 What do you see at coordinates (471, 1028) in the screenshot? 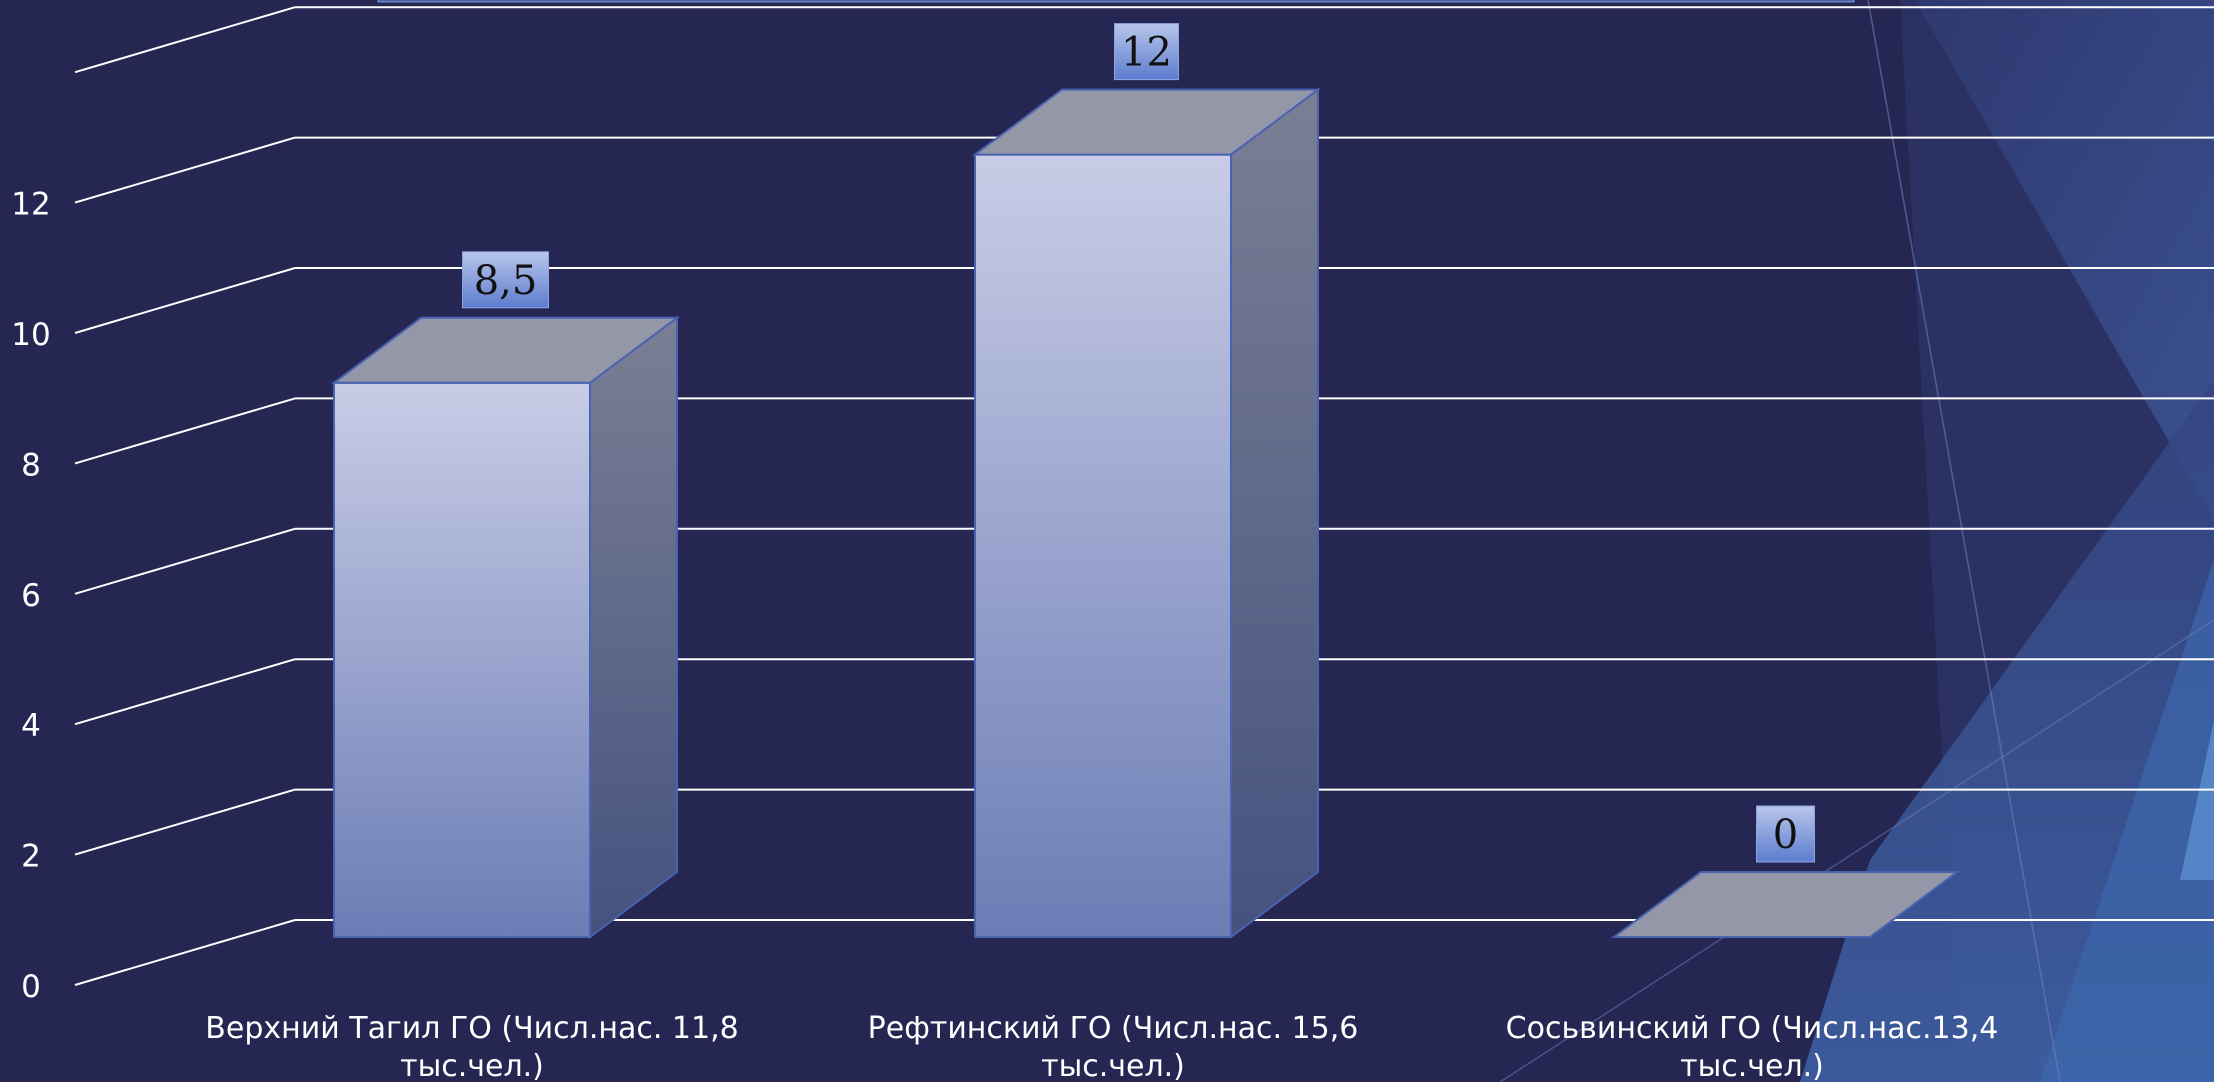
I see `category-label: Верхний Тагил ГО (Числ.нас. 11,8` at bounding box center [471, 1028].